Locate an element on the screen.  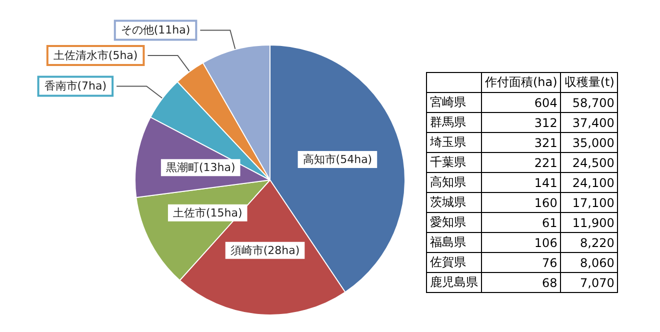
text: 収穫量(t) is located at coordinates (589, 82).